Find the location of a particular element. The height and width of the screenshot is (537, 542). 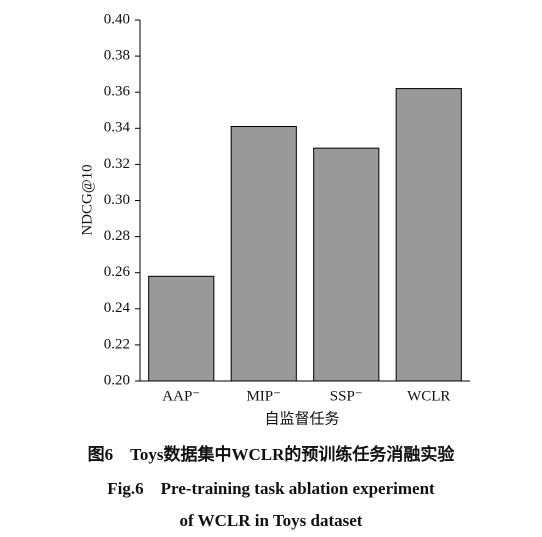

y-axis-label: NDCG@10 is located at coordinates (87, 199).